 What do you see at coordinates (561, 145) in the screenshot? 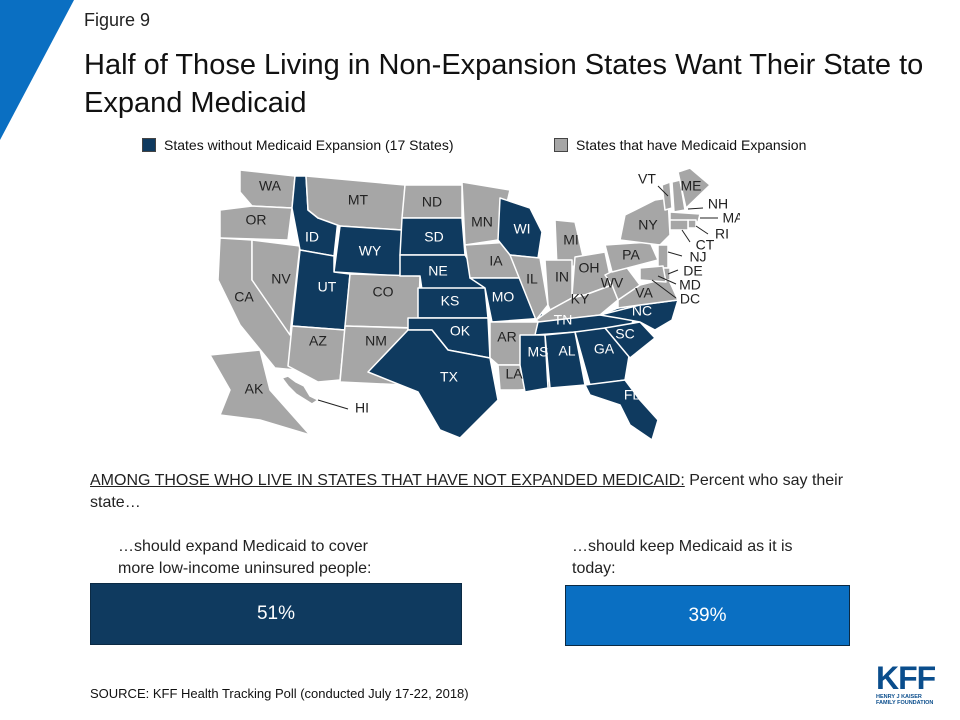
I see `legend-swatch-expansion` at bounding box center [561, 145].